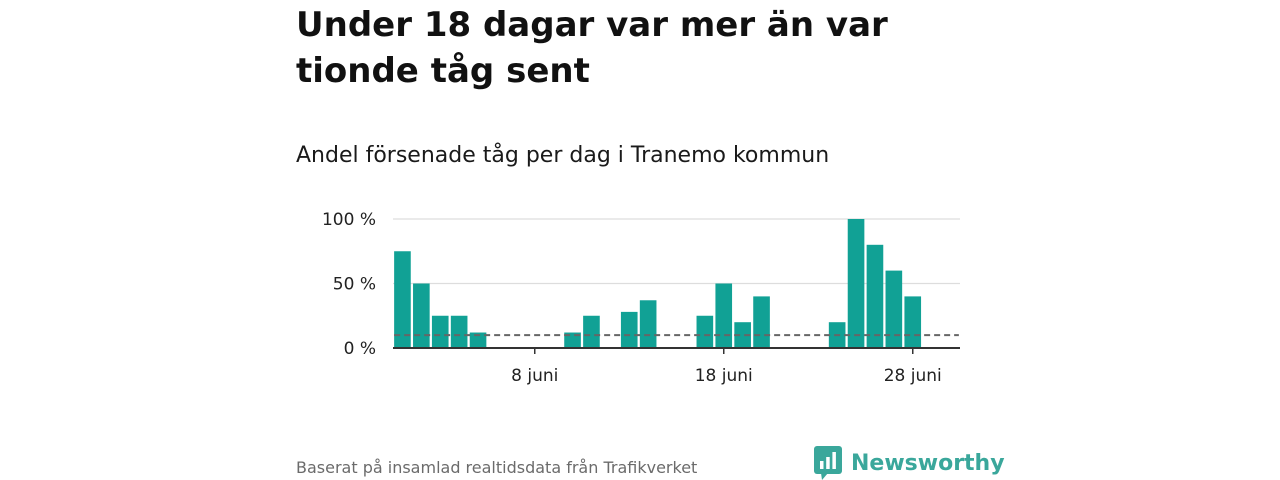  What do you see at coordinates (913, 376) in the screenshot?
I see `x-tick-label-28: 28 juni` at bounding box center [913, 376].